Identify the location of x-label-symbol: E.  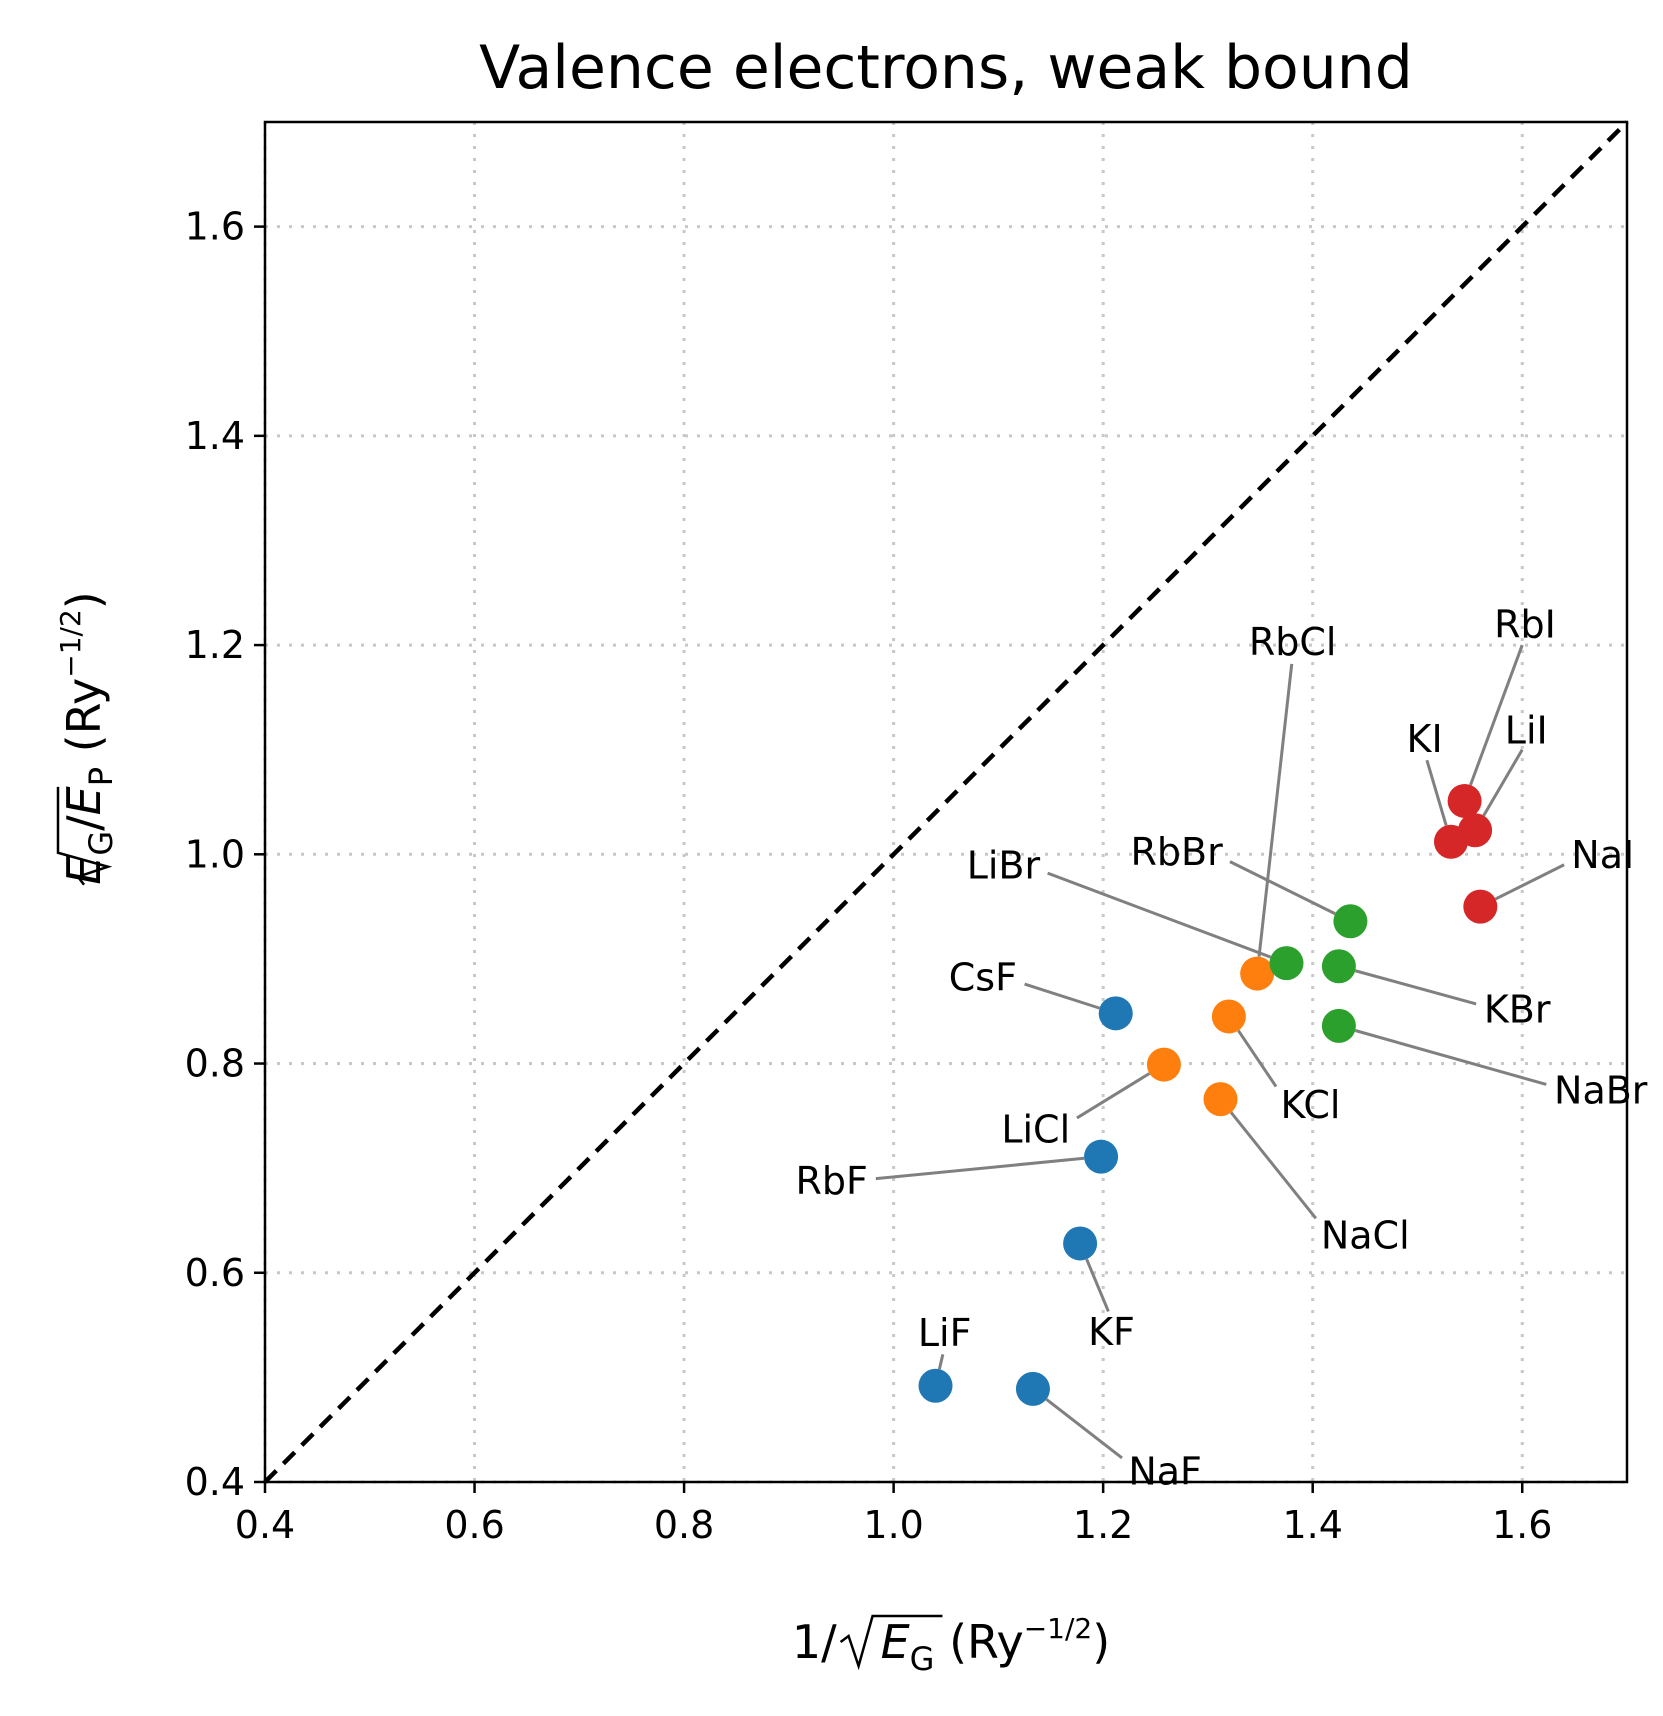
(895, 1642).